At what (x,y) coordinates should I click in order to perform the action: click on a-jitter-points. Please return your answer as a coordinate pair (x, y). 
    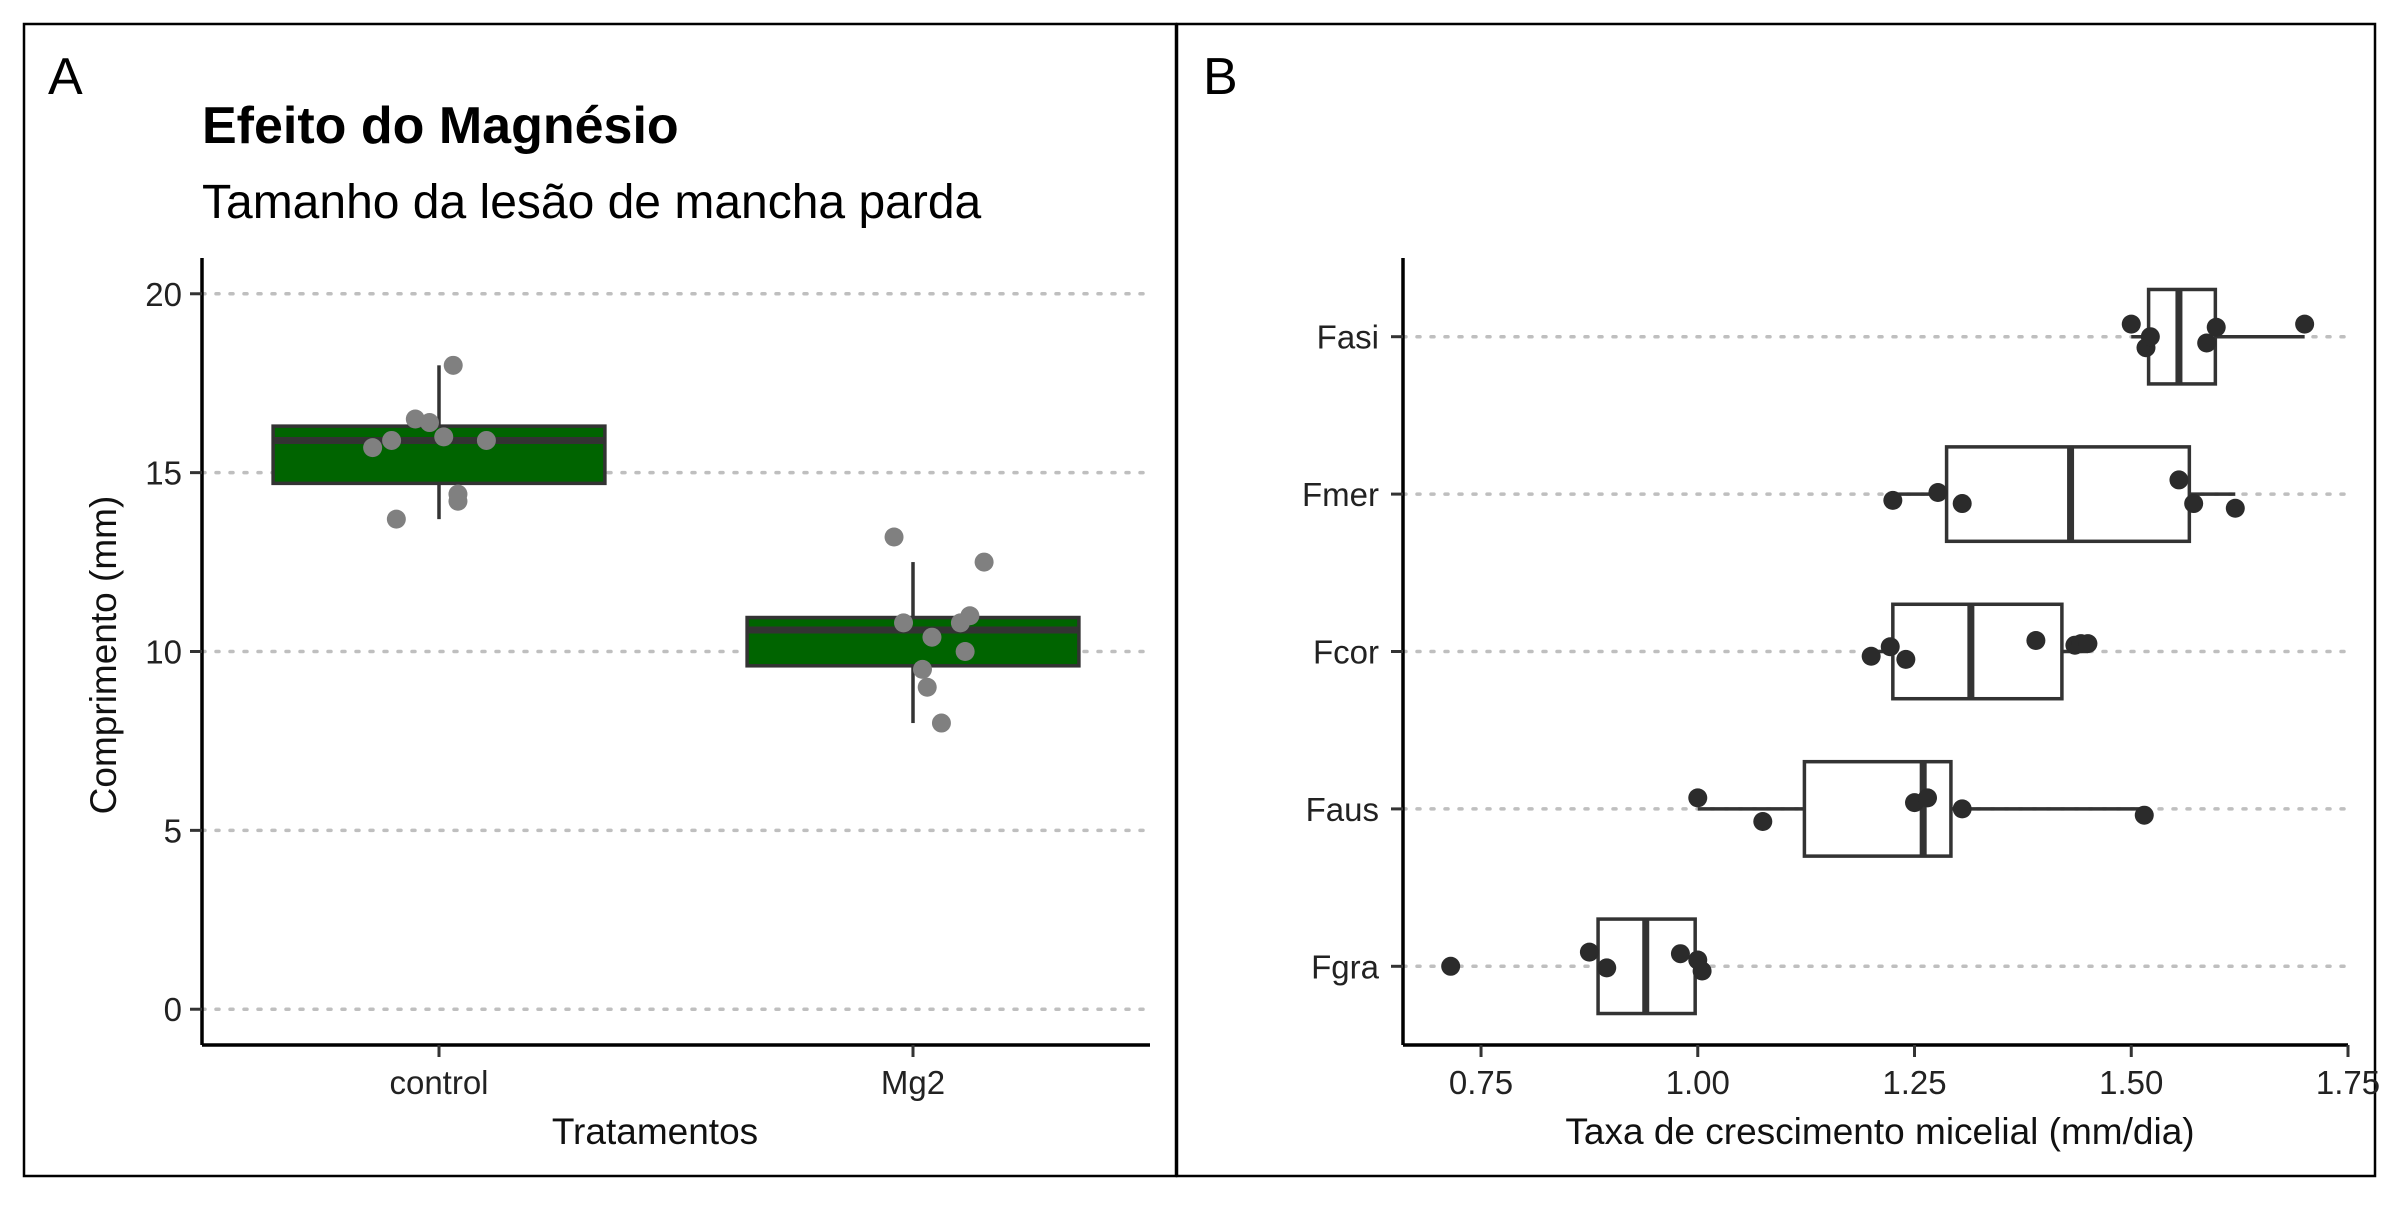
    Looking at the image, I should click on (678, 544).